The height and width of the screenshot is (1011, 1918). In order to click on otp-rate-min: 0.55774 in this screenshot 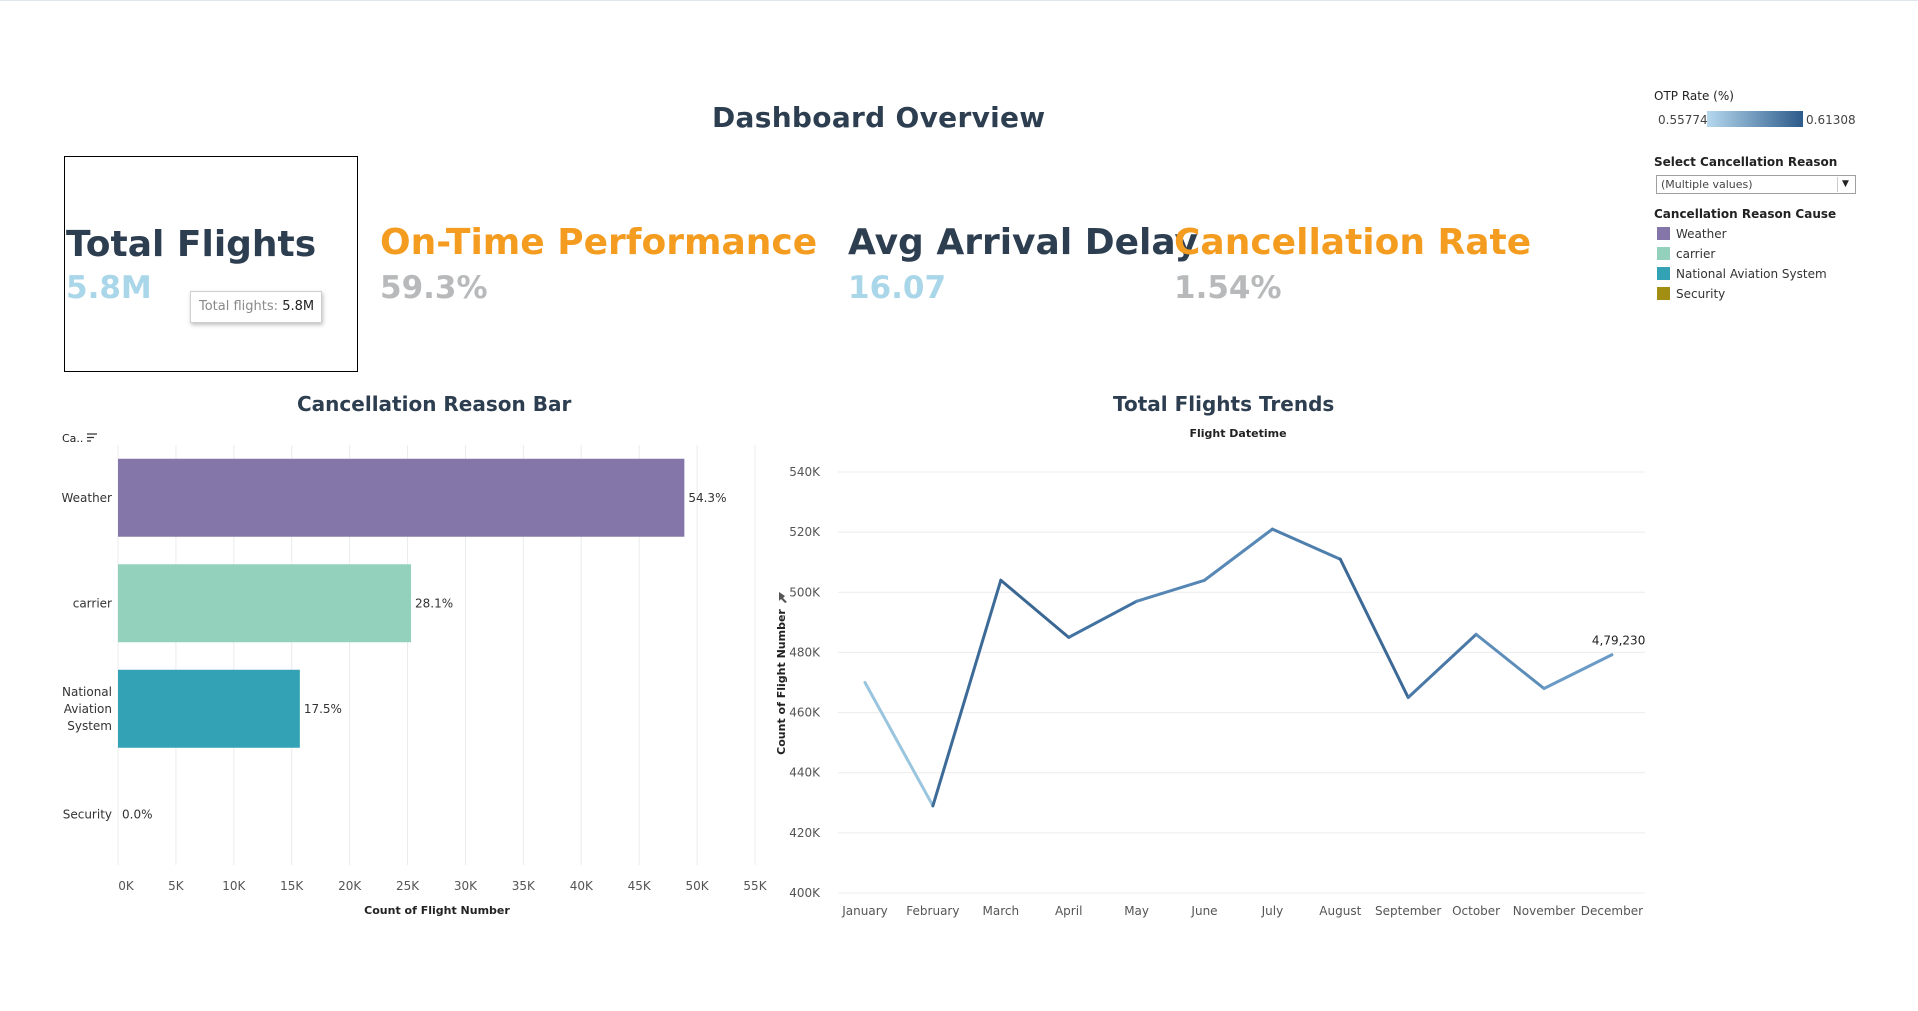, I will do `click(1683, 120)`.